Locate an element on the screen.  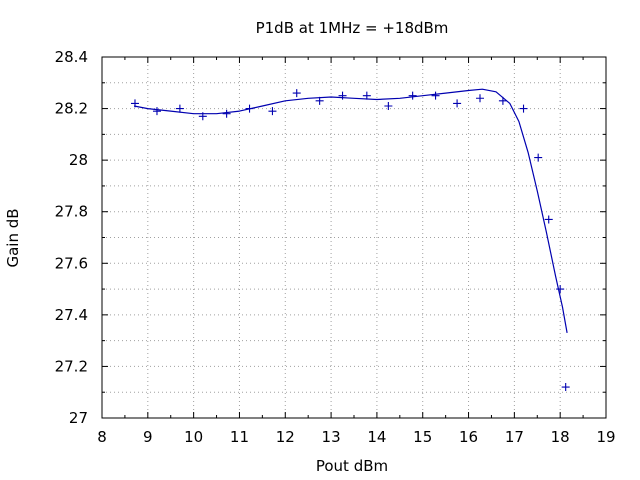
x-tick-label: 15 is located at coordinates (422, 437).